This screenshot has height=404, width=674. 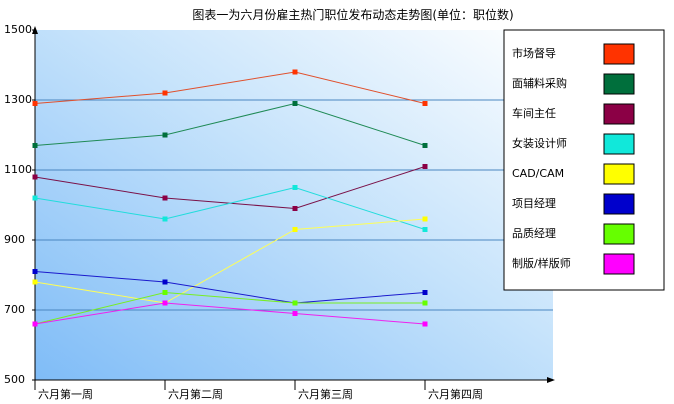 What do you see at coordinates (534, 113) in the screenshot?
I see `legend-label: 车间主任` at bounding box center [534, 113].